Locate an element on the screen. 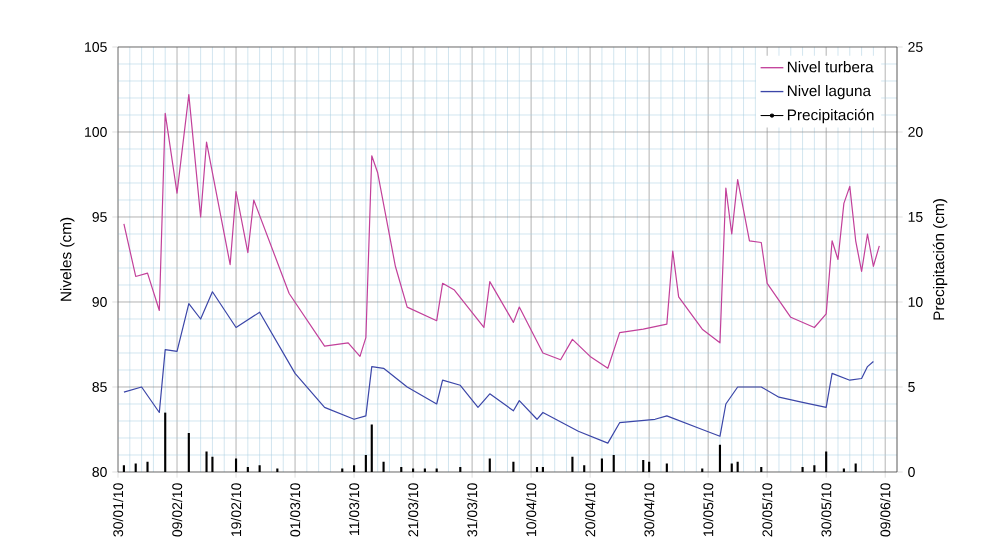  y-axis-title: Niveles (cm) is located at coordinates (67, 259).